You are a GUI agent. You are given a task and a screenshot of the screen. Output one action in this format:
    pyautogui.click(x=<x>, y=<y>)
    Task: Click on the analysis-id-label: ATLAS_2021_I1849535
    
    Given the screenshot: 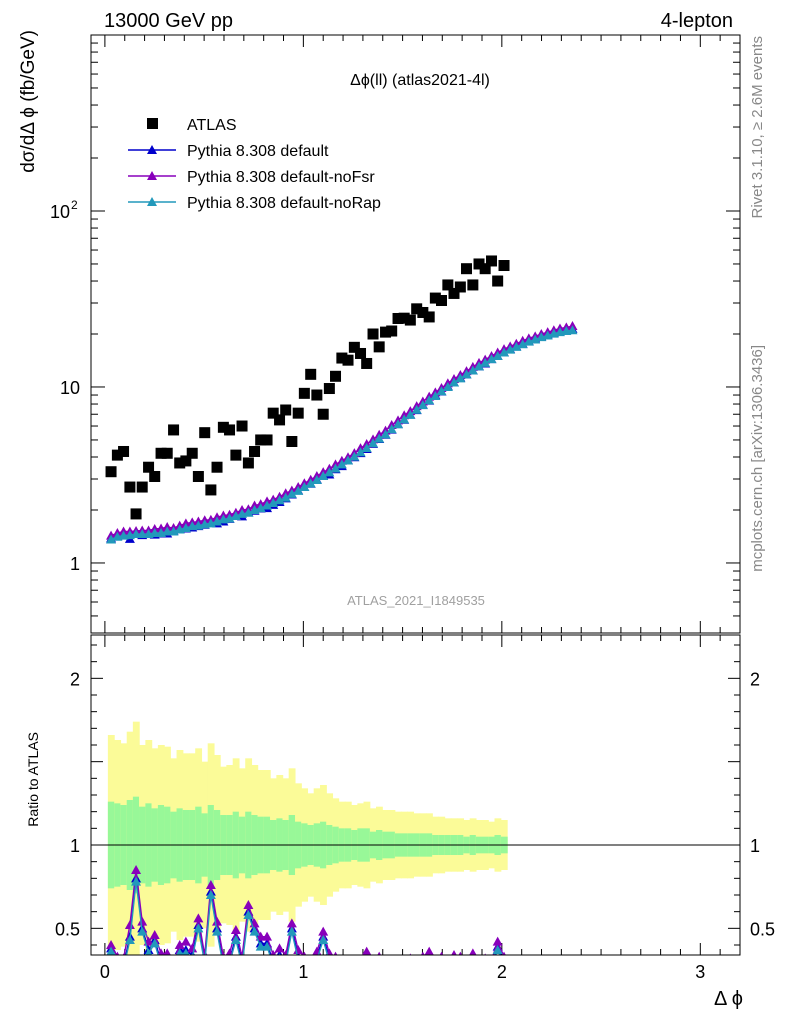 What is the action you would take?
    pyautogui.click(x=416, y=600)
    